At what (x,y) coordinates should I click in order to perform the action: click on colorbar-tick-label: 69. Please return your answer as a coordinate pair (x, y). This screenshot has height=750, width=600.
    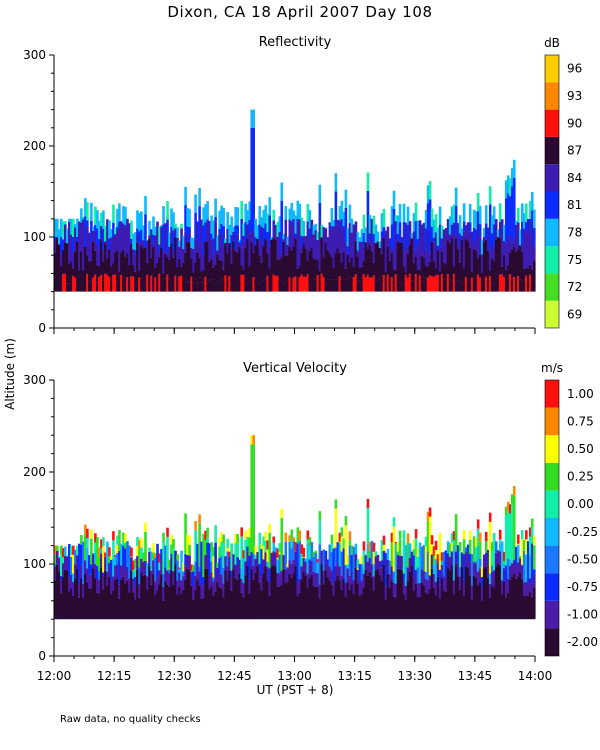
    Looking at the image, I should click on (574, 314).